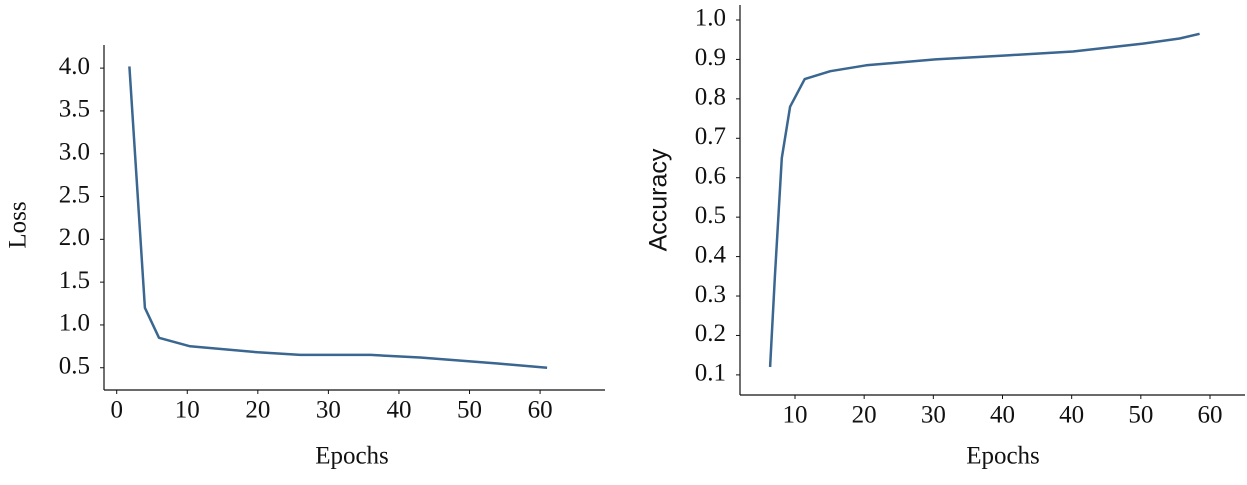  What do you see at coordinates (710, 136) in the screenshot?
I see `y-tick-label: 0.7` at bounding box center [710, 136].